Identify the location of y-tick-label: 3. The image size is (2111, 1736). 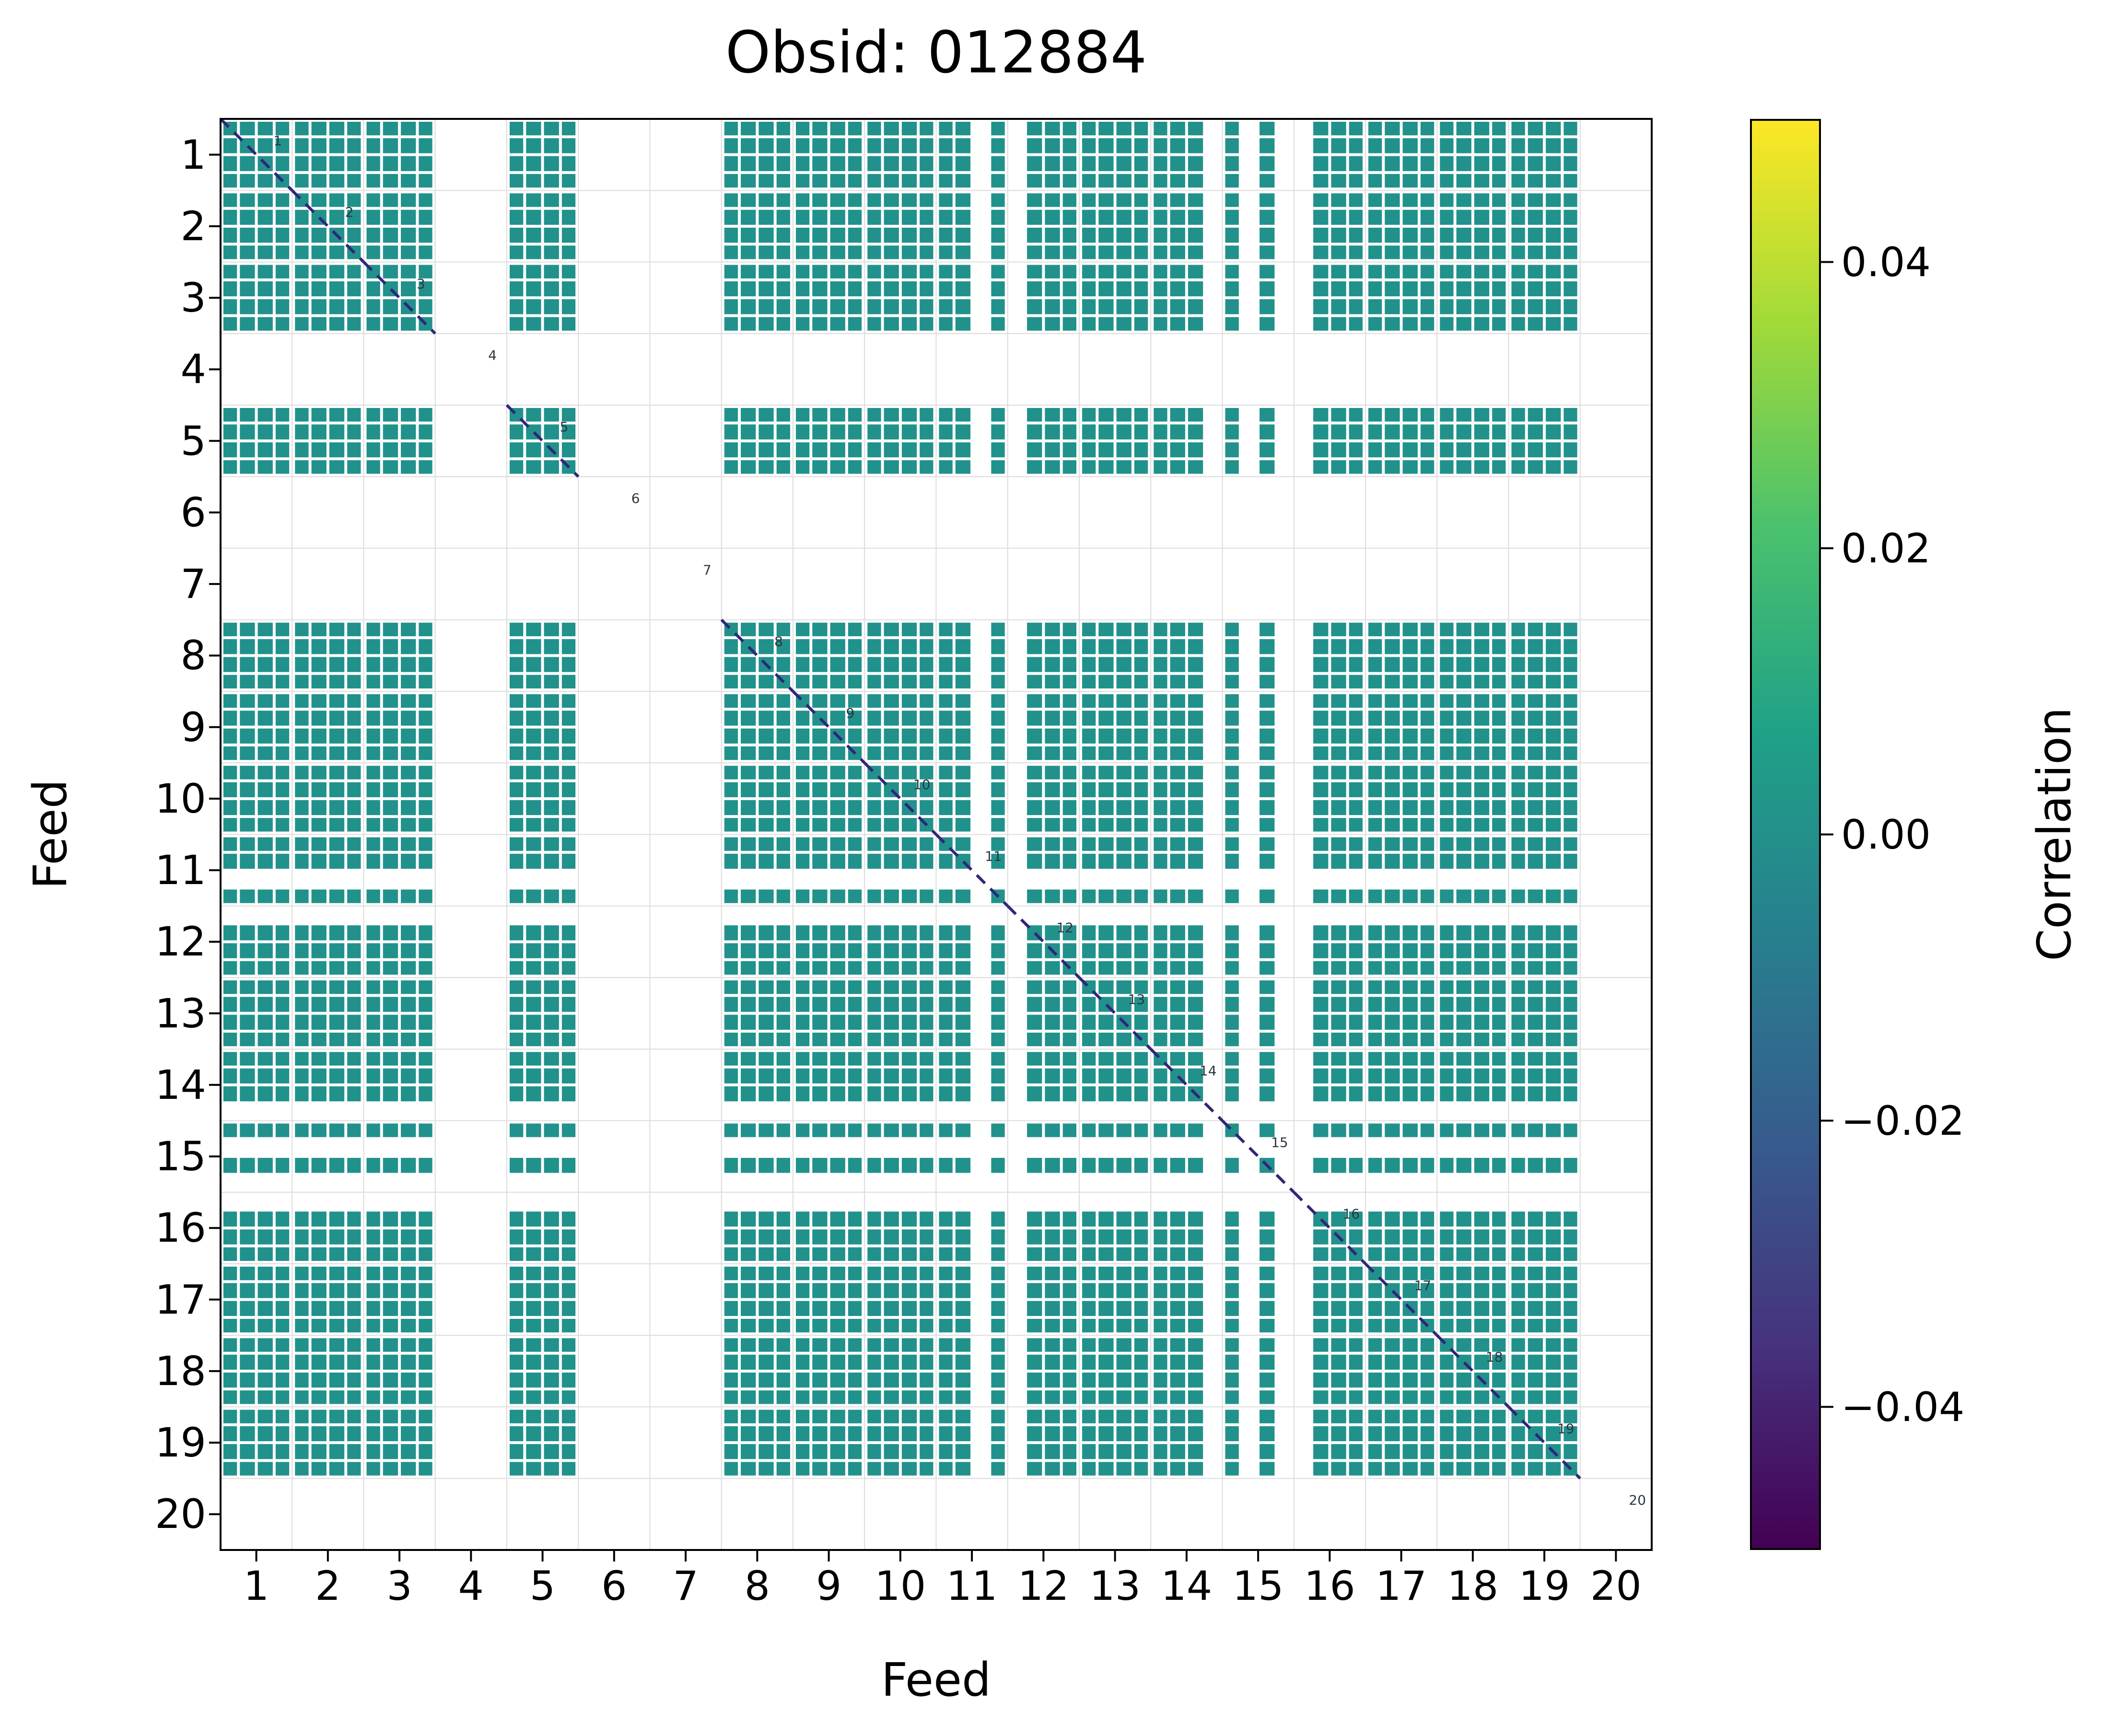
(193, 298).